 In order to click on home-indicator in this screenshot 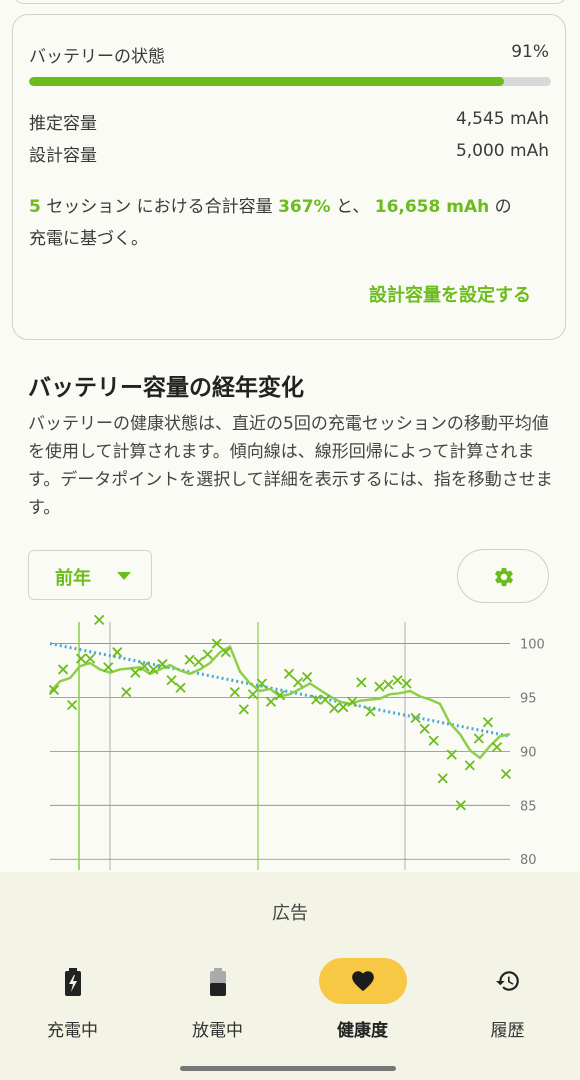, I will do `click(288, 1068)`.